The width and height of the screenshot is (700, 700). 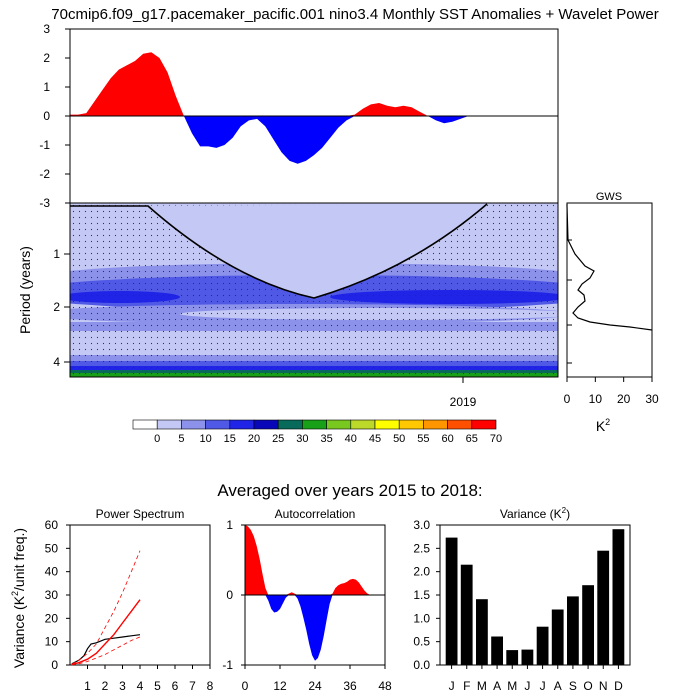 I want to click on gws-xtick-label: 20, so click(x=624, y=399).